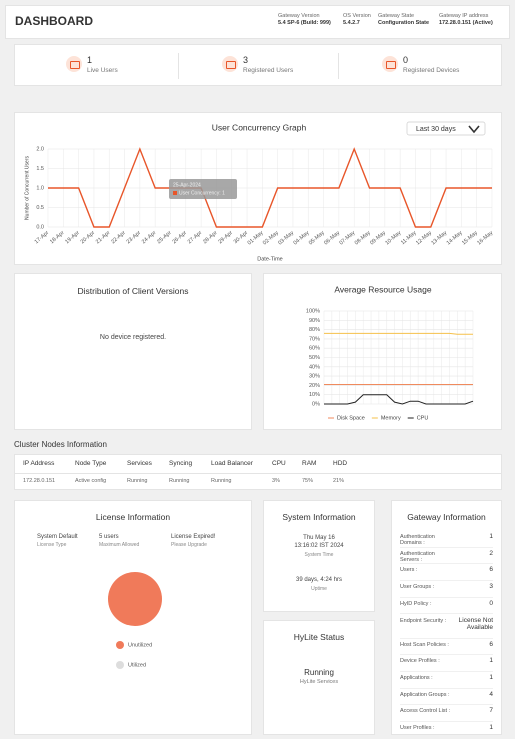 Image resolution: width=515 pixels, height=739 pixels. I want to click on gateway-item: Authentication Servers : 2, so click(446, 556).